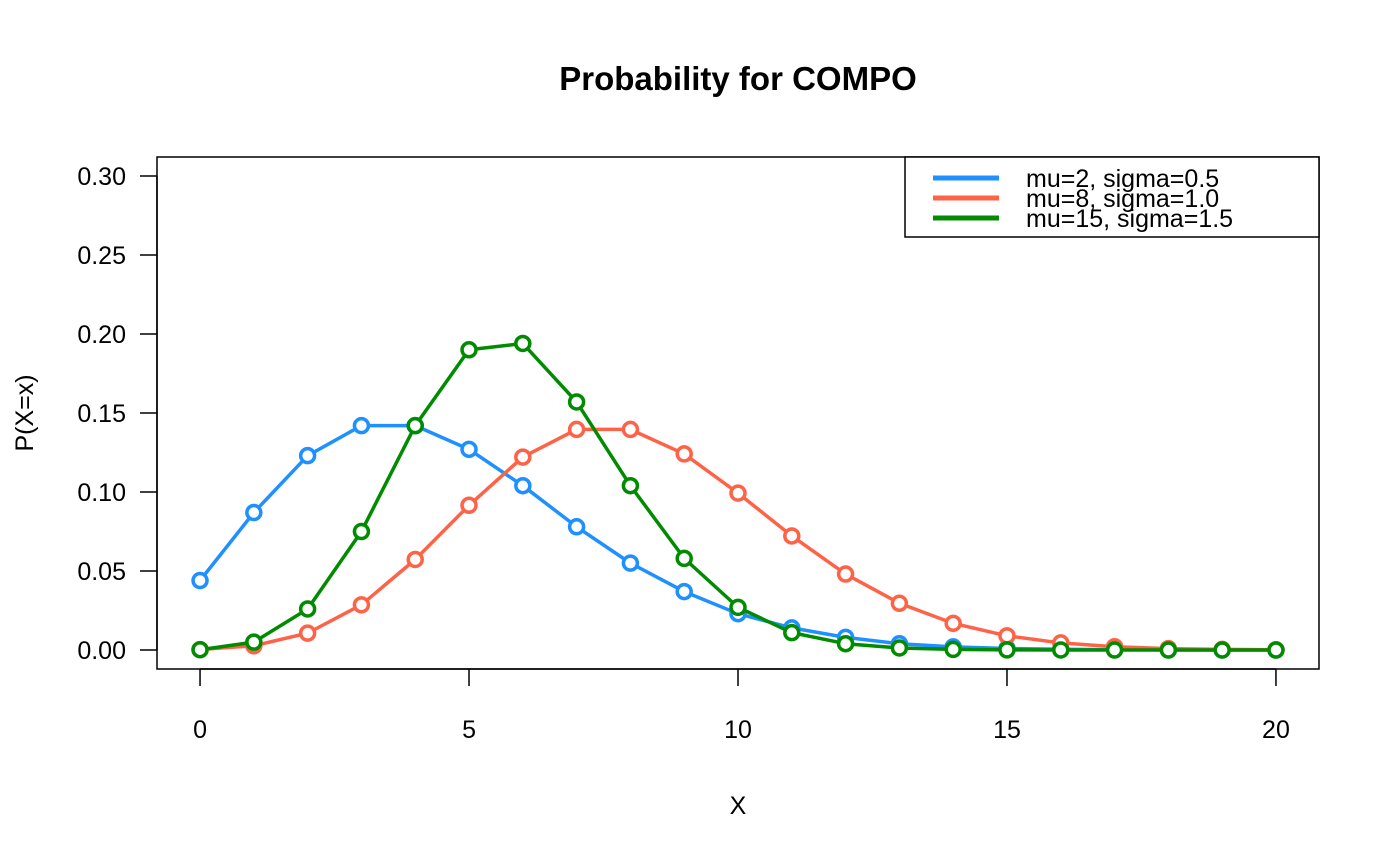 The image size is (1400, 866). I want to click on y-tick-label: 0.20, so click(101, 335).